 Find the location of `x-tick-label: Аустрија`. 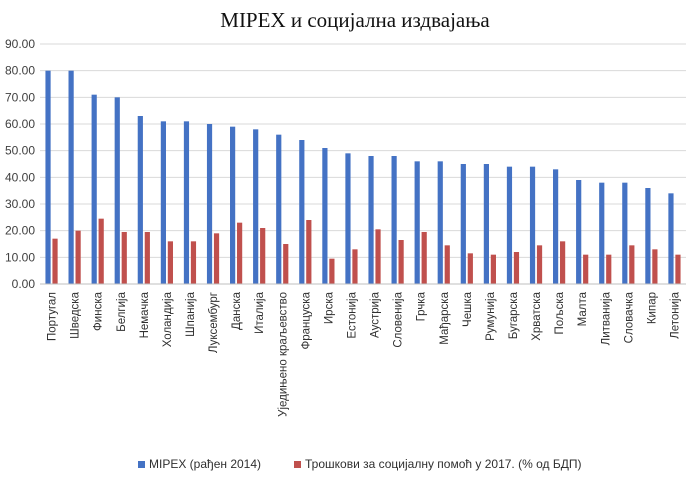

x-tick-label: Аустрија is located at coordinates (376, 314).